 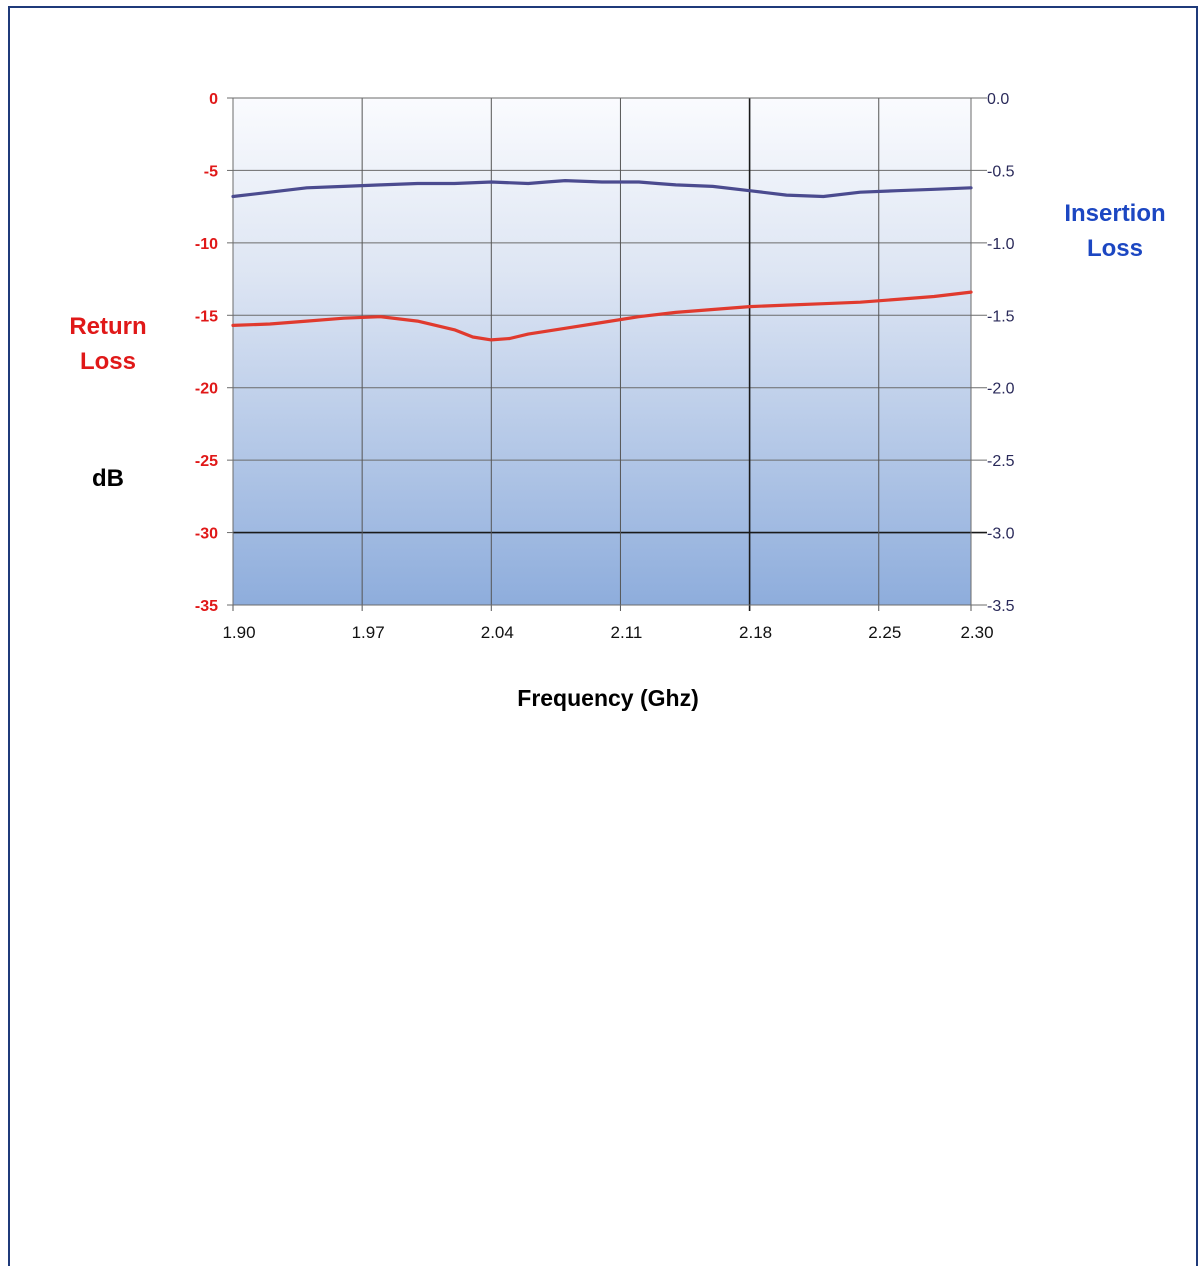 What do you see at coordinates (1001, 389) in the screenshot?
I see `y-right-tick-label: -2.0` at bounding box center [1001, 389].